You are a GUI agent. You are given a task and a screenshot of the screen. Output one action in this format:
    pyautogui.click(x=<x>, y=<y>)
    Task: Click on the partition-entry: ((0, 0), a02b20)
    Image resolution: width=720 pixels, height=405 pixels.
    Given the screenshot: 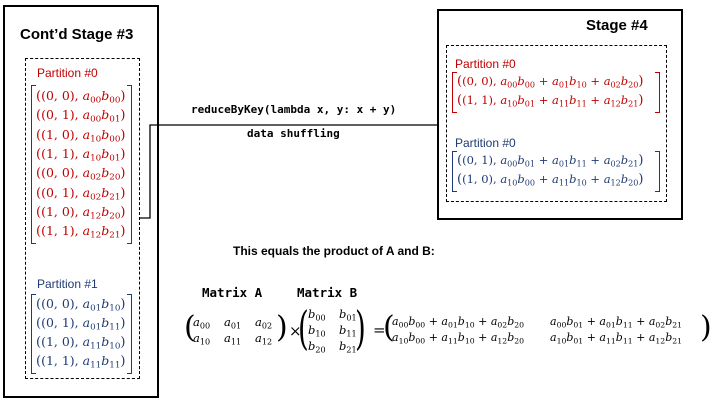 What is the action you would take?
    pyautogui.click(x=81, y=174)
    